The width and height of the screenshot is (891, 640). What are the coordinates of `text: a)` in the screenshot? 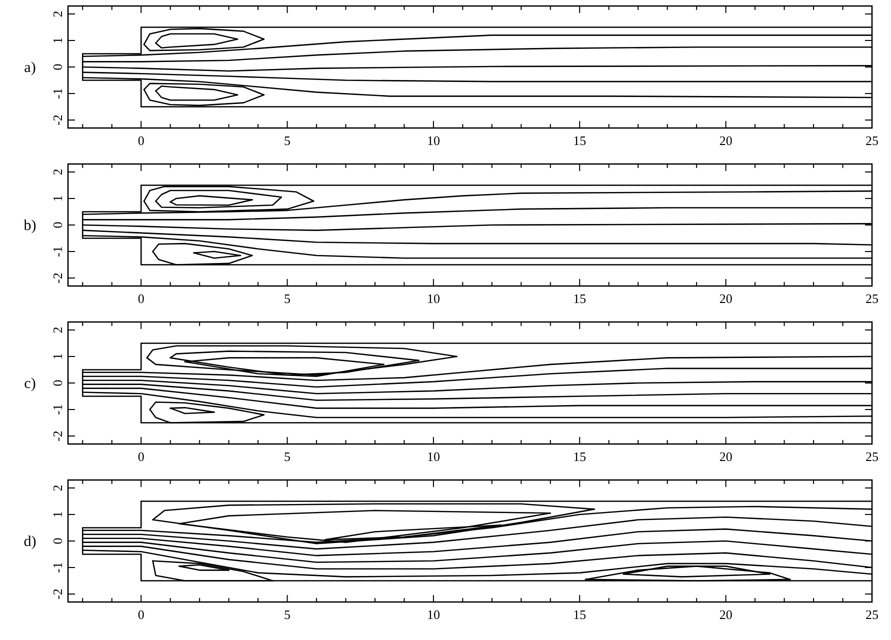 It's located at (30, 68).